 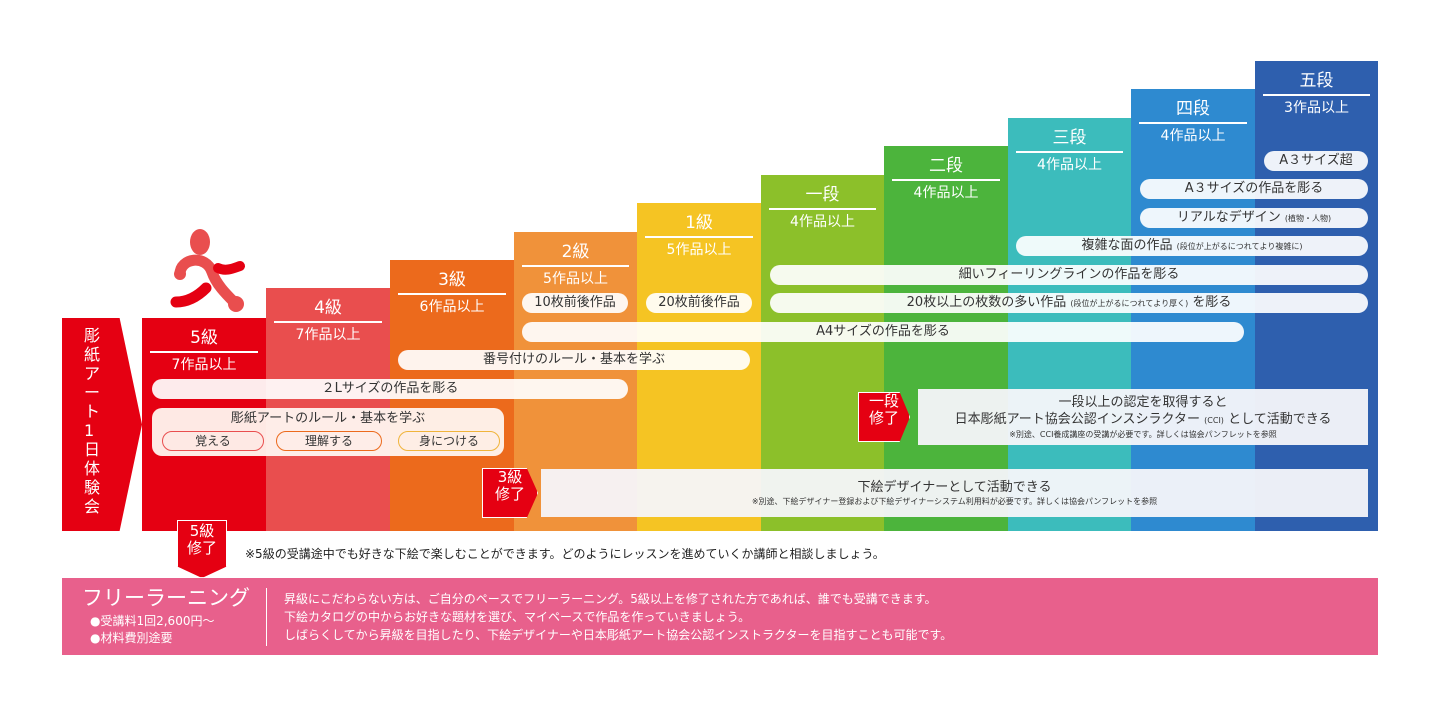 What do you see at coordinates (954, 487) in the screenshot?
I see `designer-line1: 下絵デザイナーとして活動できる` at bounding box center [954, 487].